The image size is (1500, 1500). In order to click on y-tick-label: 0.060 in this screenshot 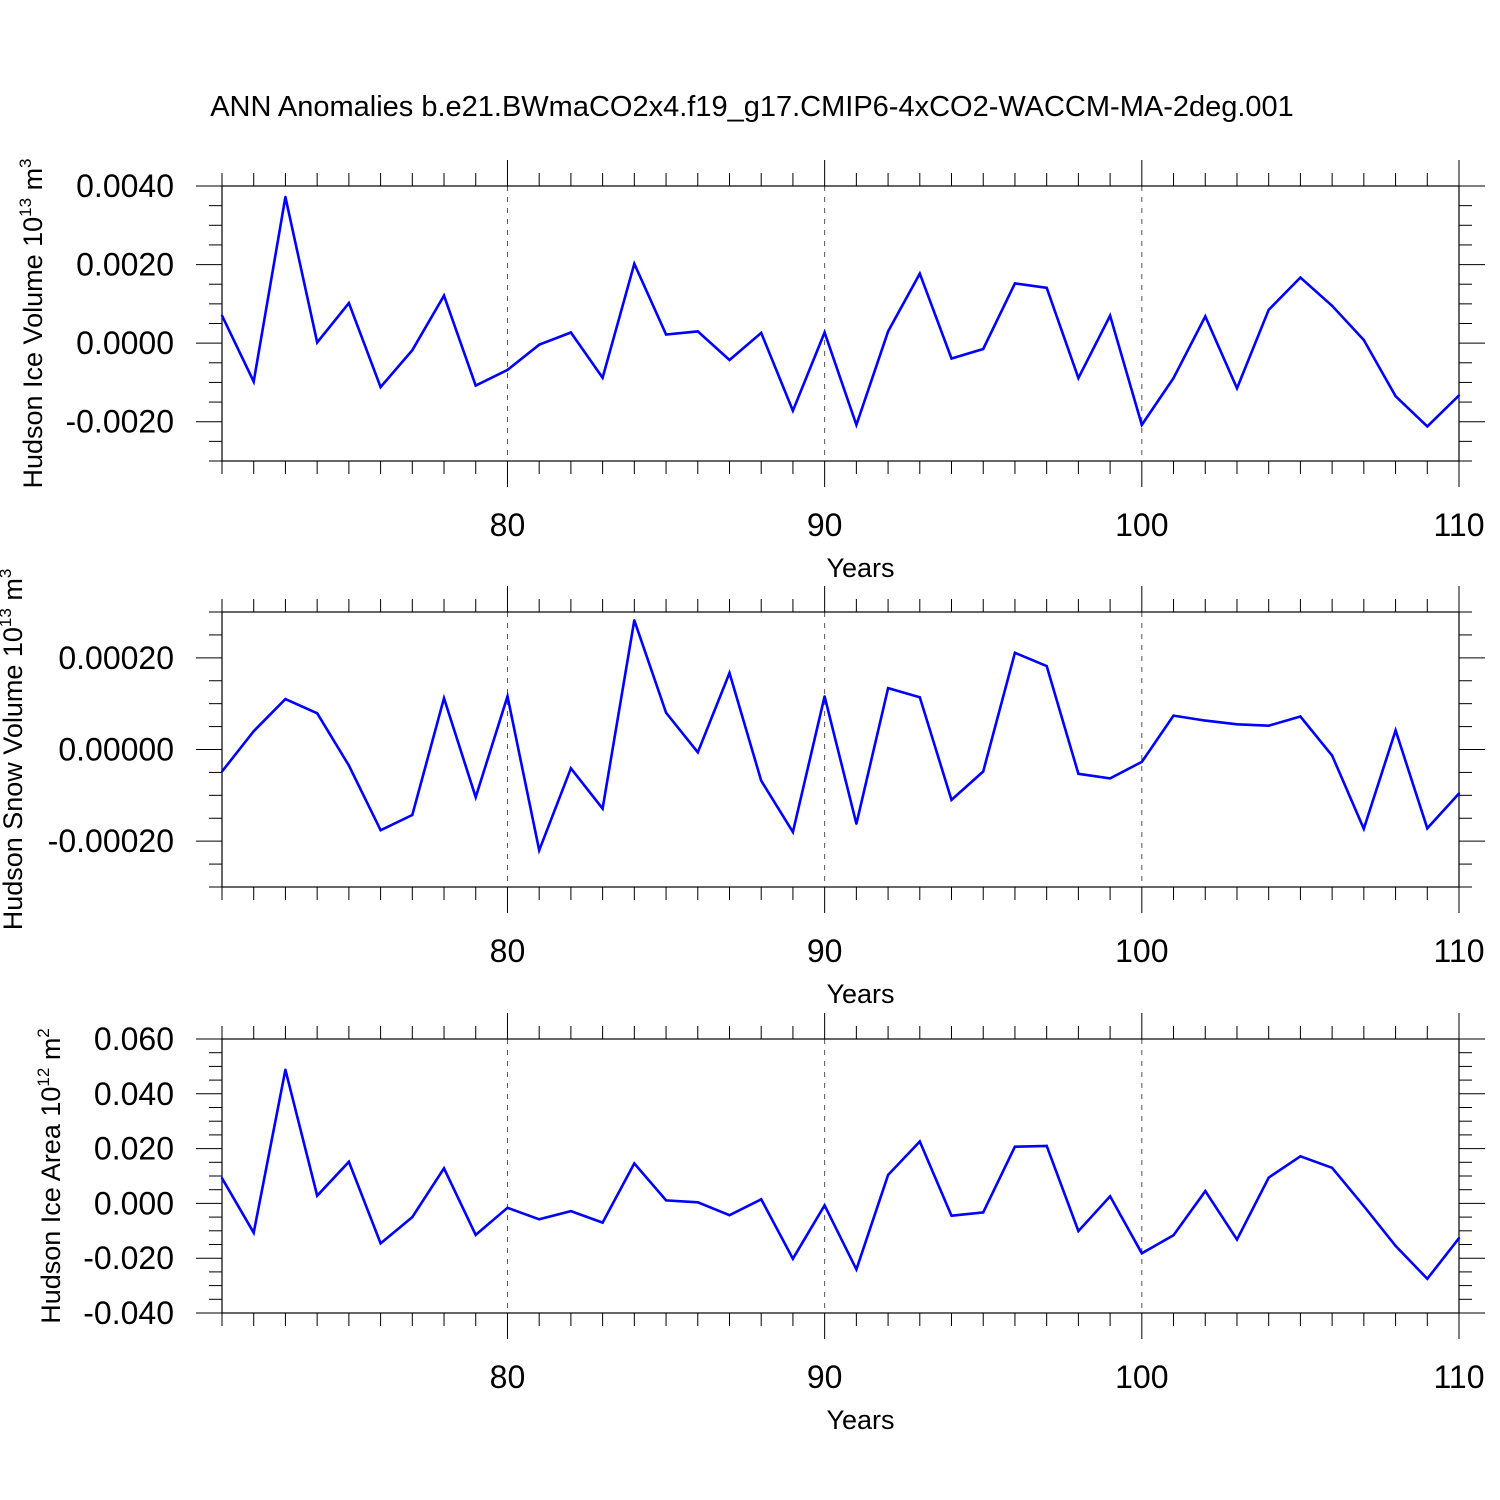, I will do `click(134, 1039)`.